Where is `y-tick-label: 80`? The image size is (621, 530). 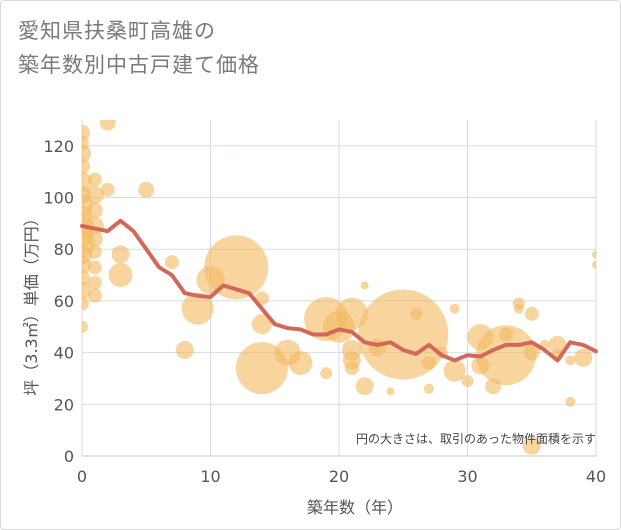 y-tick-label: 80 is located at coordinates (64, 249).